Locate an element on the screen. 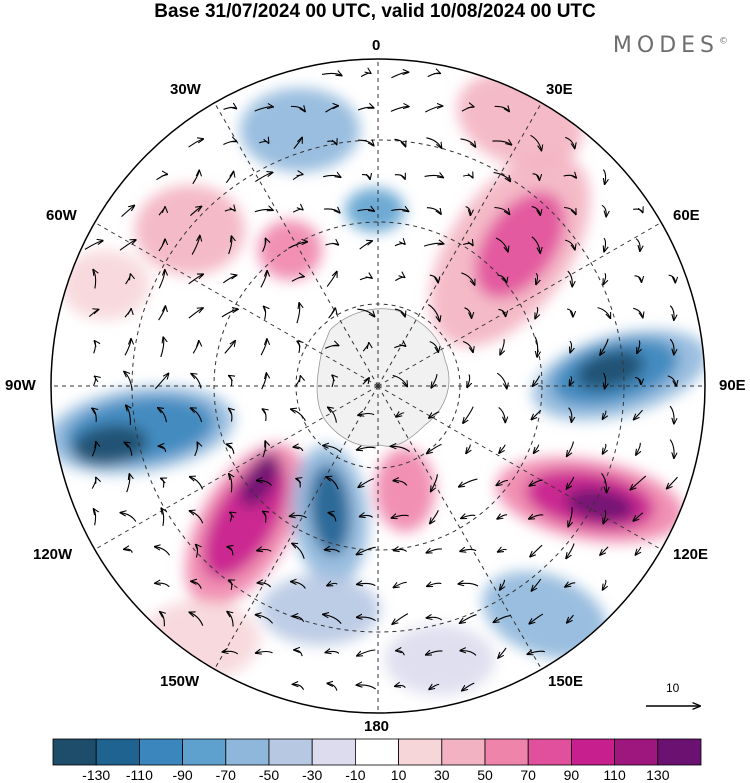 This screenshot has width=750, height=783. colorbar-tick-label: -70 is located at coordinates (225, 775).